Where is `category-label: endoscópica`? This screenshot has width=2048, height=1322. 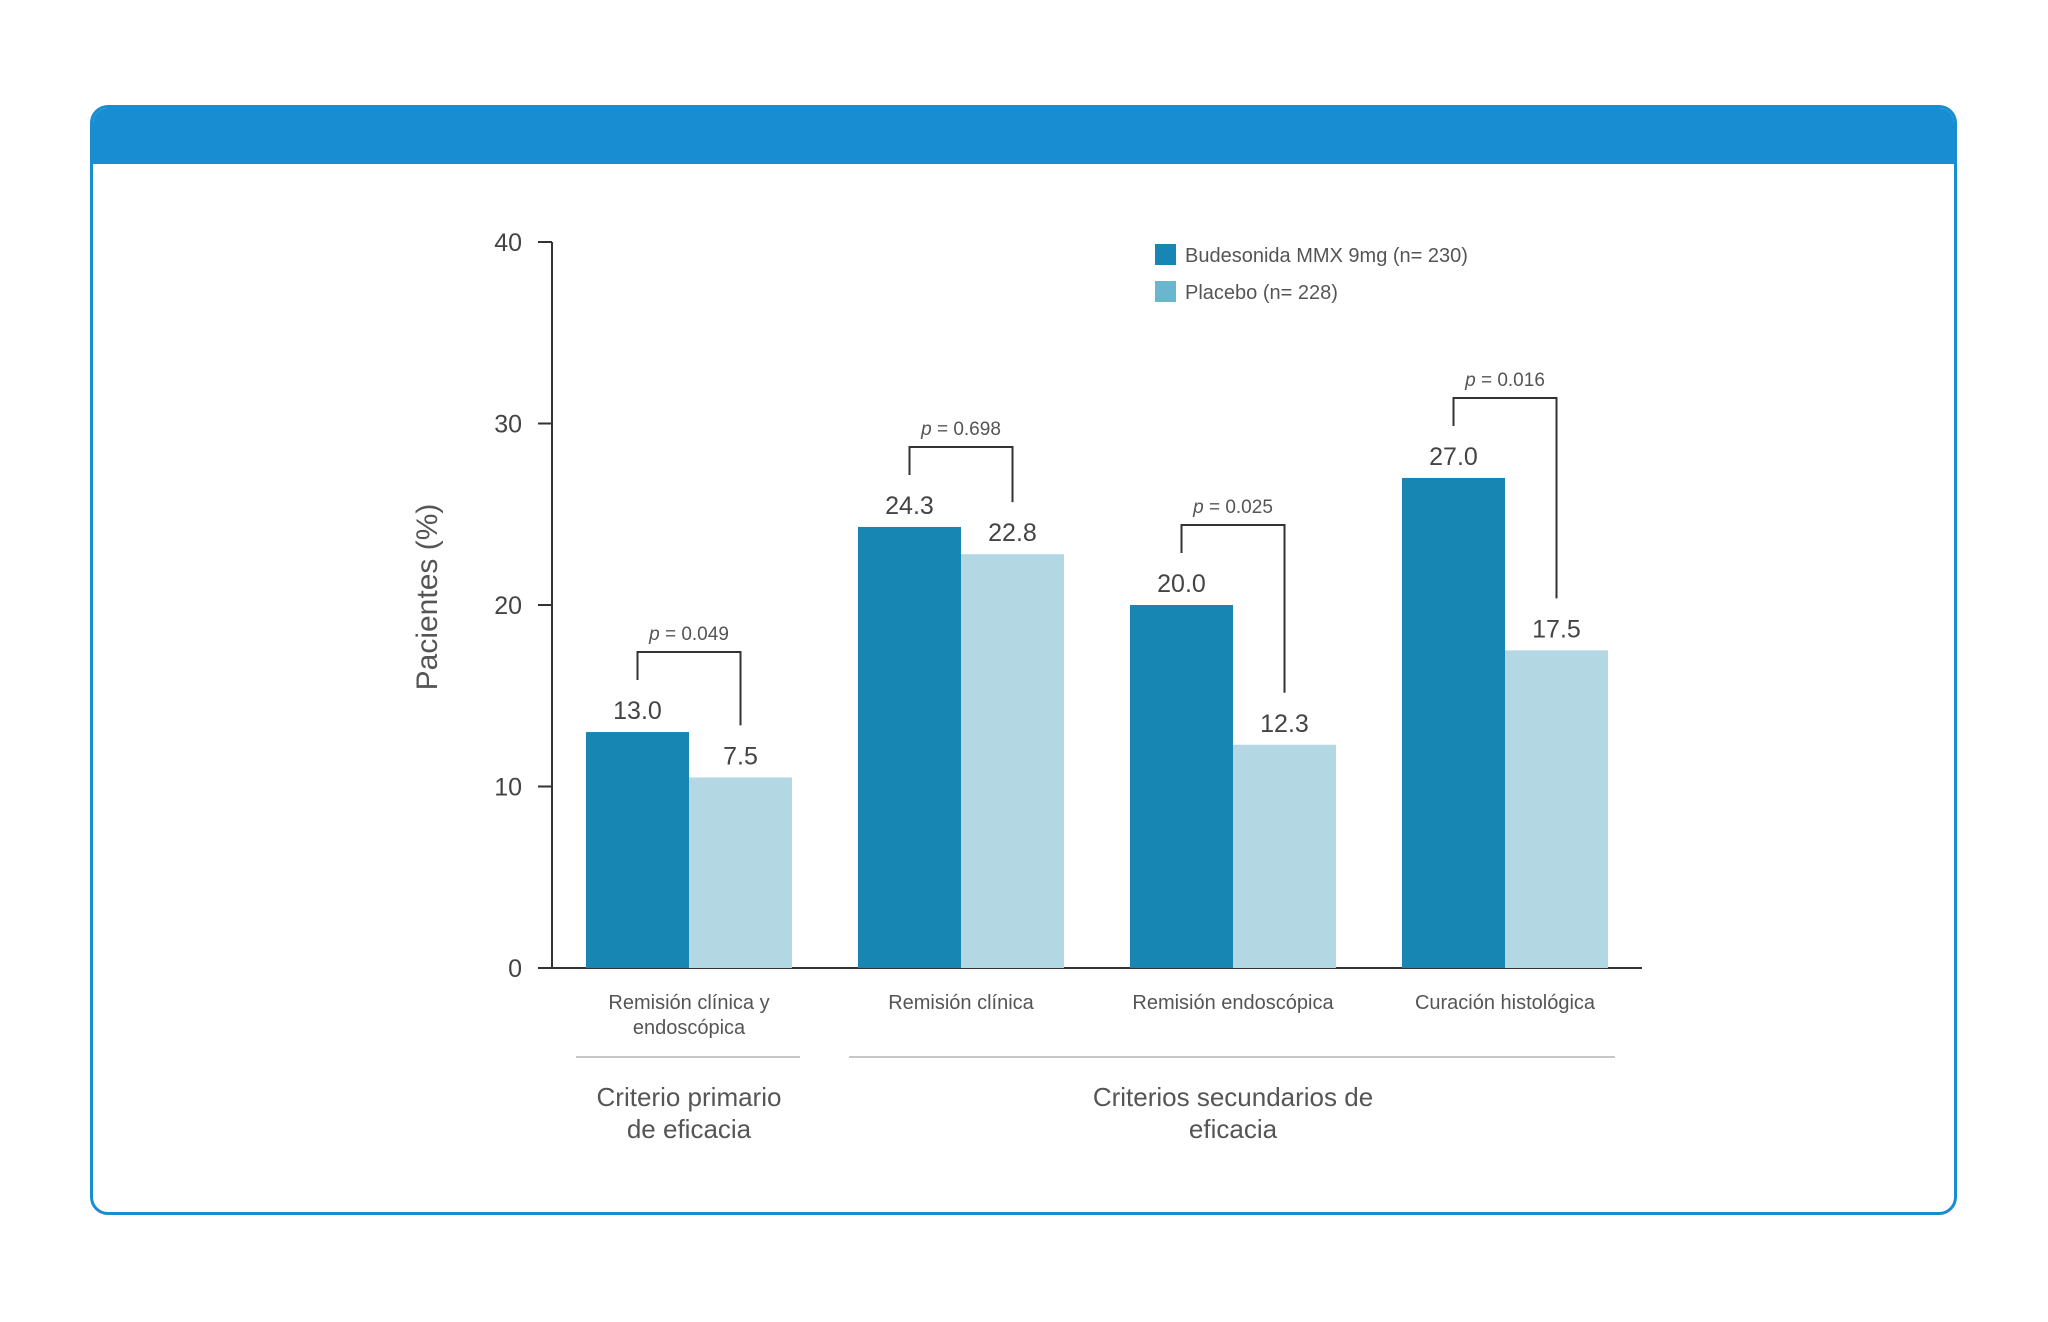 category-label: endoscópica is located at coordinates (689, 1028).